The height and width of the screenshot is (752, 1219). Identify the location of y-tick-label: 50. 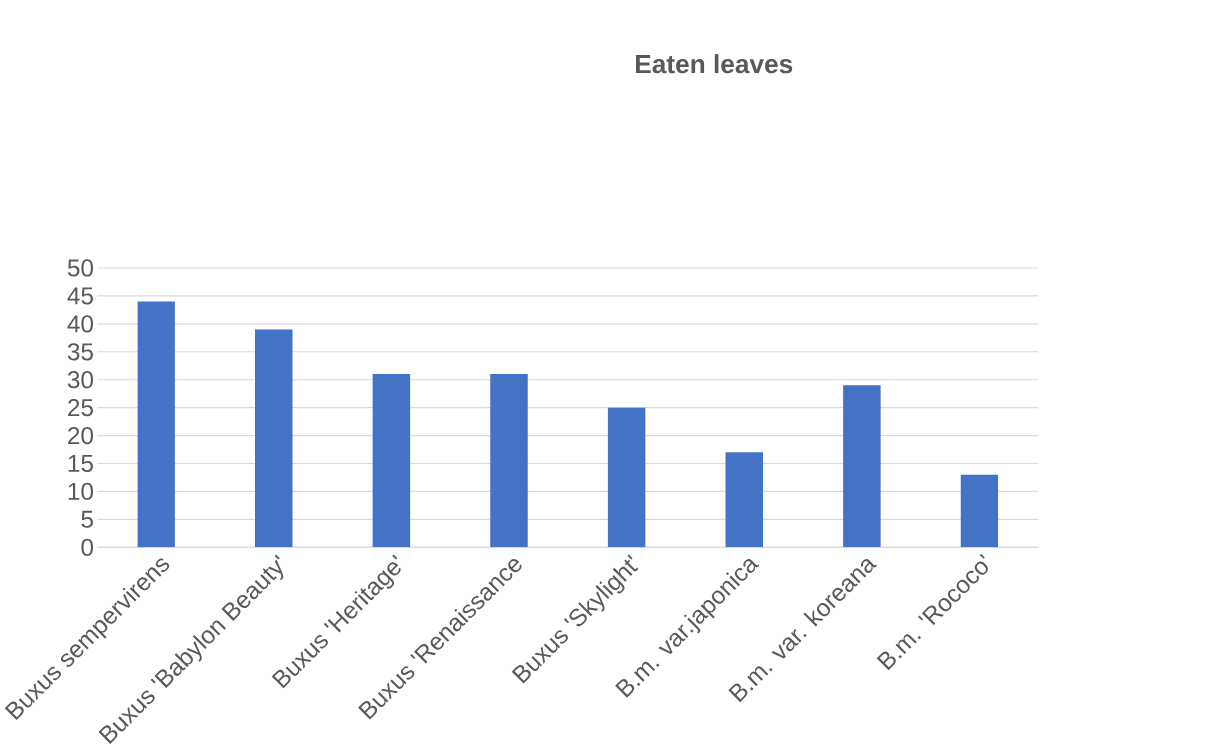
(80, 268).